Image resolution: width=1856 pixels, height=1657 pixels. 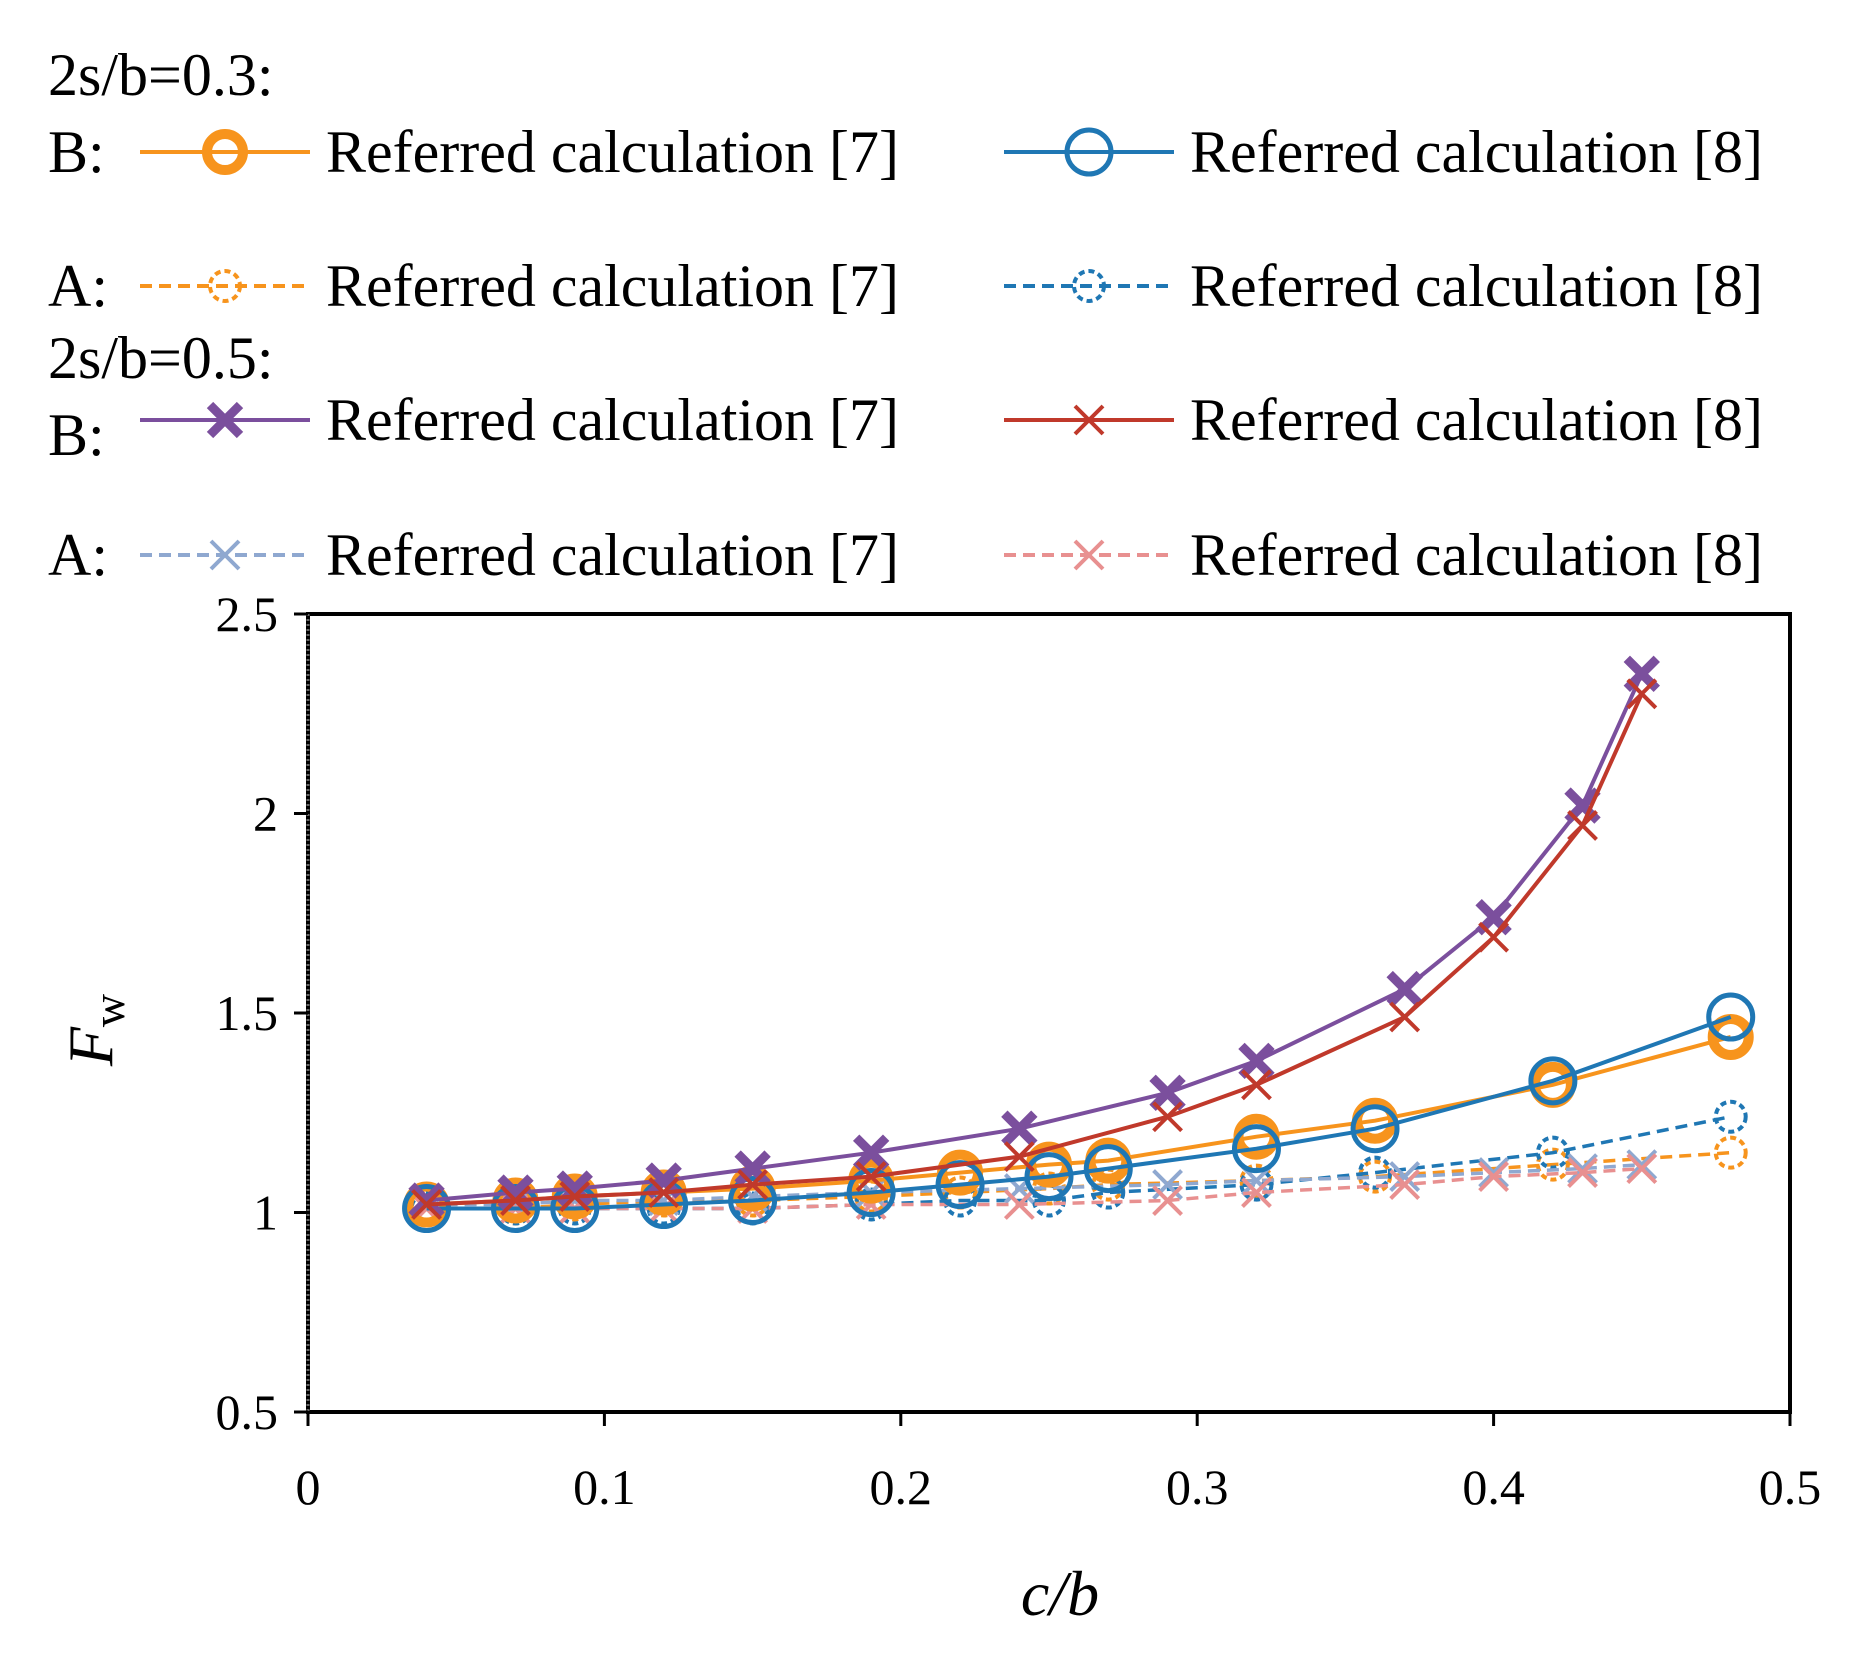 What do you see at coordinates (265, 814) in the screenshot?
I see `y-tick-label: 2` at bounding box center [265, 814].